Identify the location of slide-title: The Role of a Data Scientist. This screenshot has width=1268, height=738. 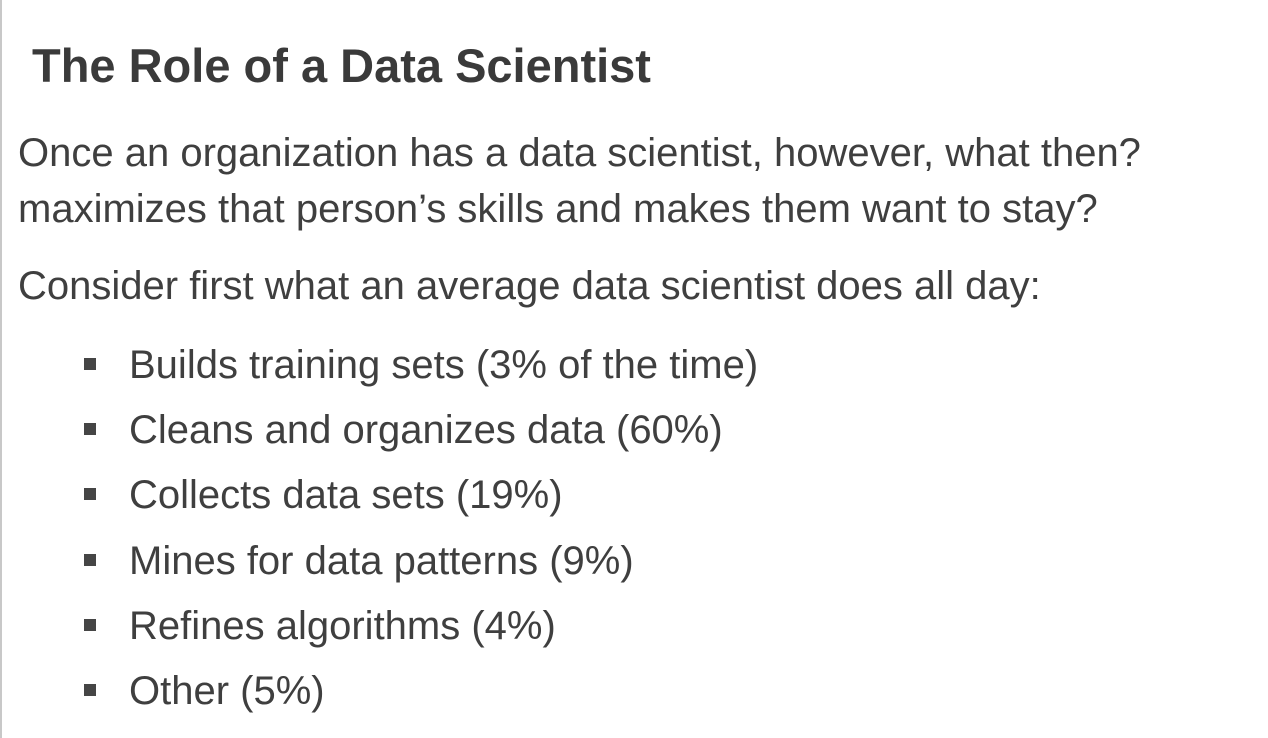
(341, 65).